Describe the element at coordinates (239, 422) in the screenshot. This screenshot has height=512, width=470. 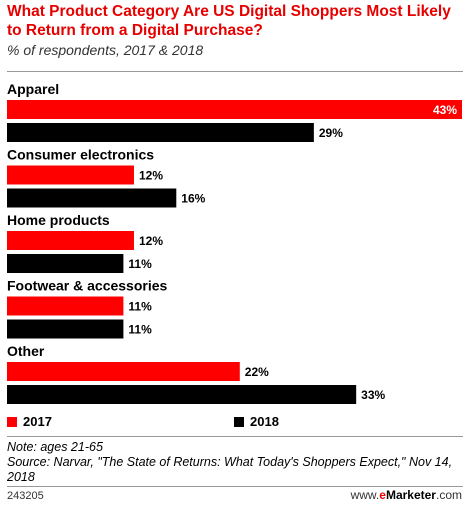
I see `legend-swatch-2018` at that location.